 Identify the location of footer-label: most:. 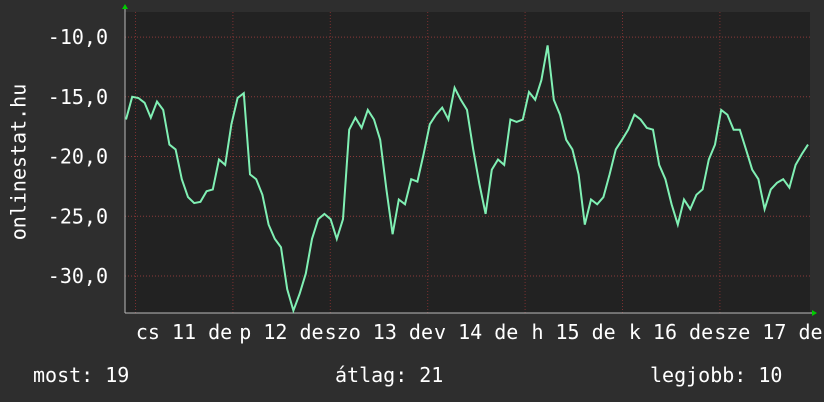
(63, 375).